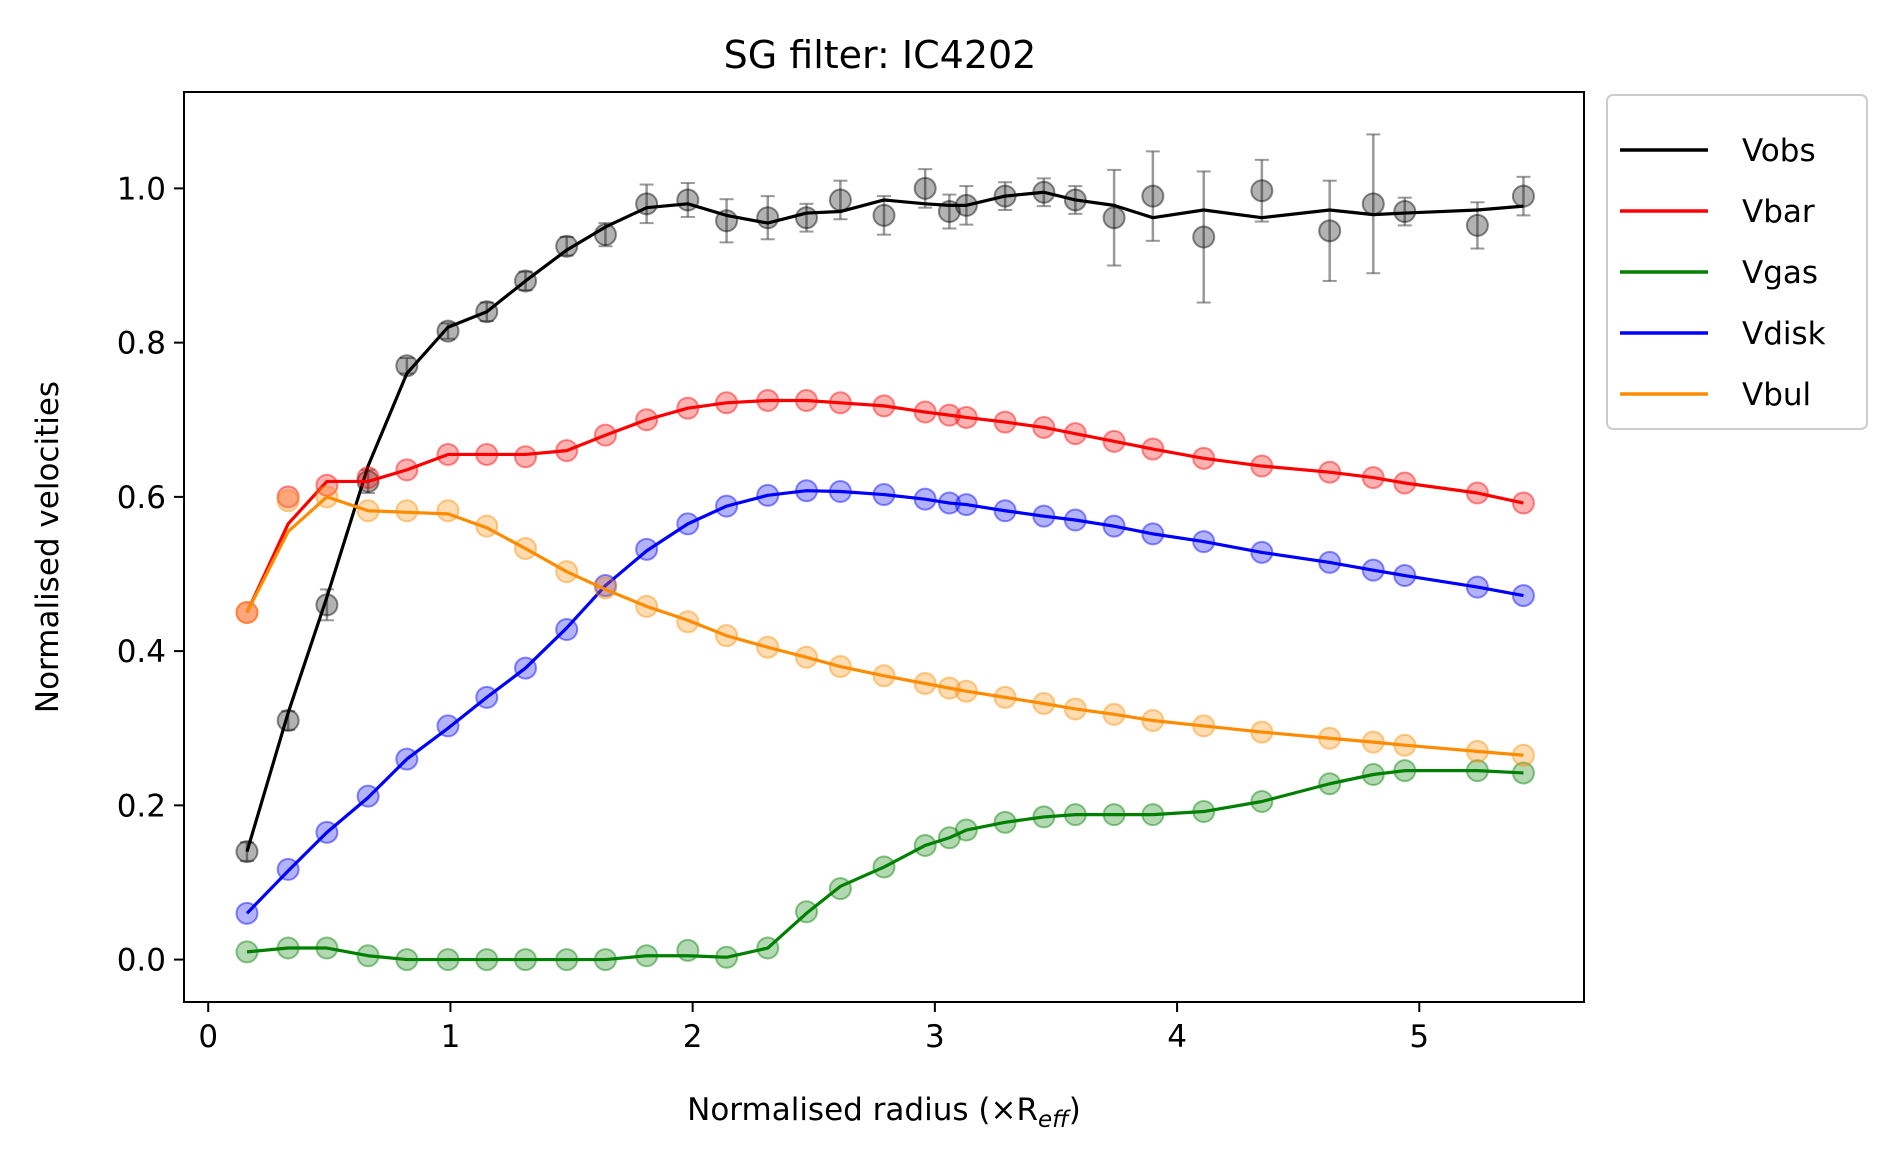  What do you see at coordinates (935, 1037) in the screenshot?
I see `x-tick-label: 3` at bounding box center [935, 1037].